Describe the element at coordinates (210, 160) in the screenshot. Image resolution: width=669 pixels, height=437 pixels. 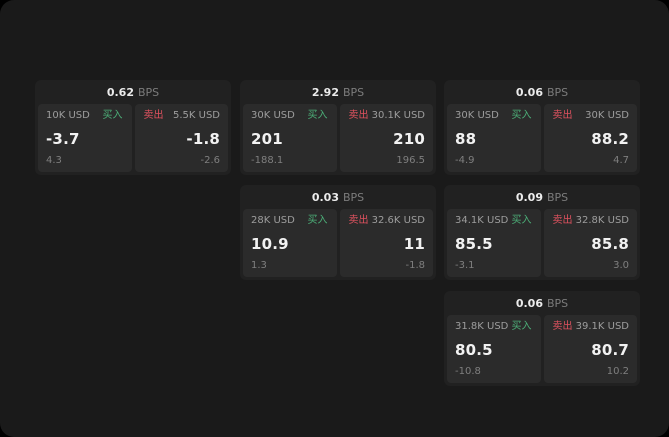
I see `sell-change: -2.6` at that location.